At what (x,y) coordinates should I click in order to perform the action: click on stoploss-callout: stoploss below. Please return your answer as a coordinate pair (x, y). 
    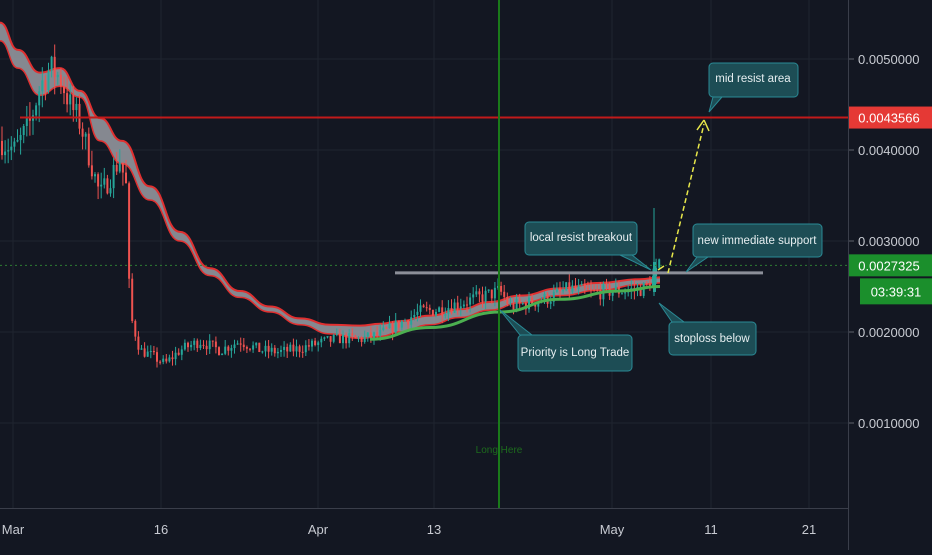
    Looking at the image, I should click on (707, 329).